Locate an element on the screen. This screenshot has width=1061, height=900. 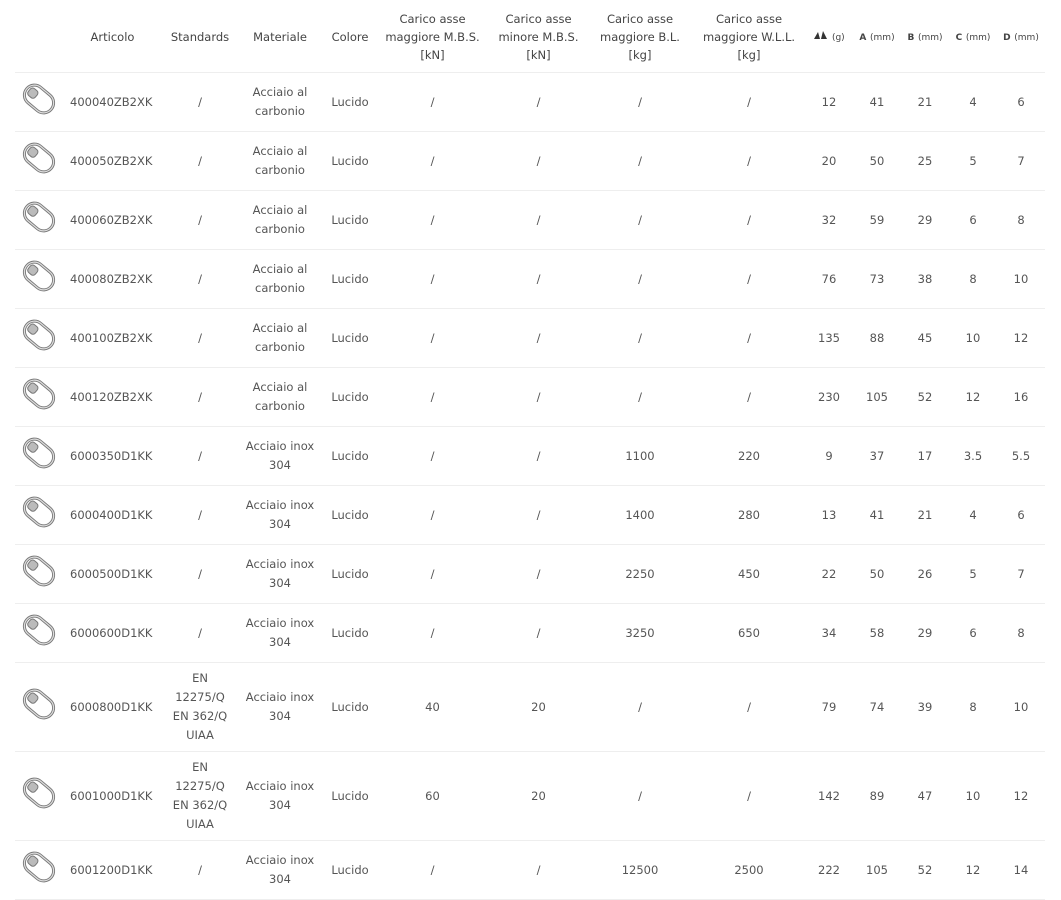
cell: 22 is located at coordinates (829, 574).